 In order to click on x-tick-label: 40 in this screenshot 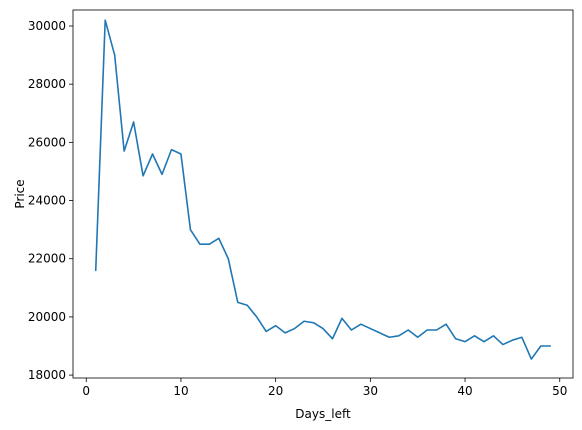, I will do `click(464, 391)`.